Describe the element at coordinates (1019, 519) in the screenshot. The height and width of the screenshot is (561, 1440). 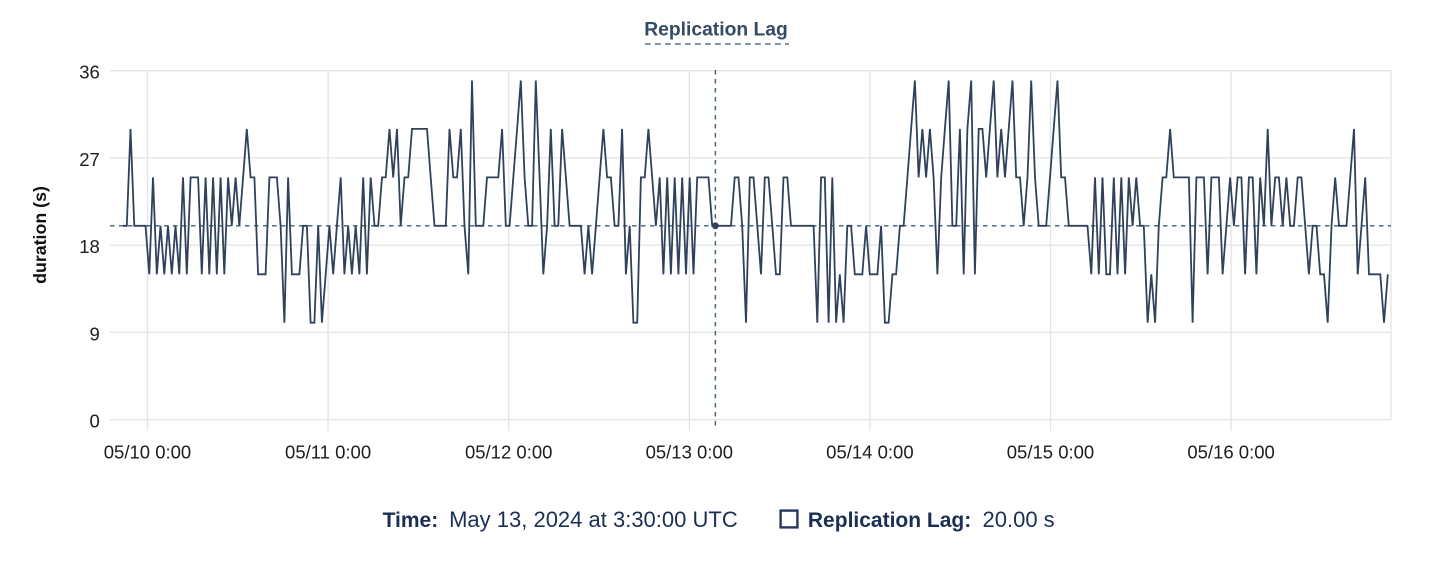
I see `svg-text: 20.00 s` at that location.